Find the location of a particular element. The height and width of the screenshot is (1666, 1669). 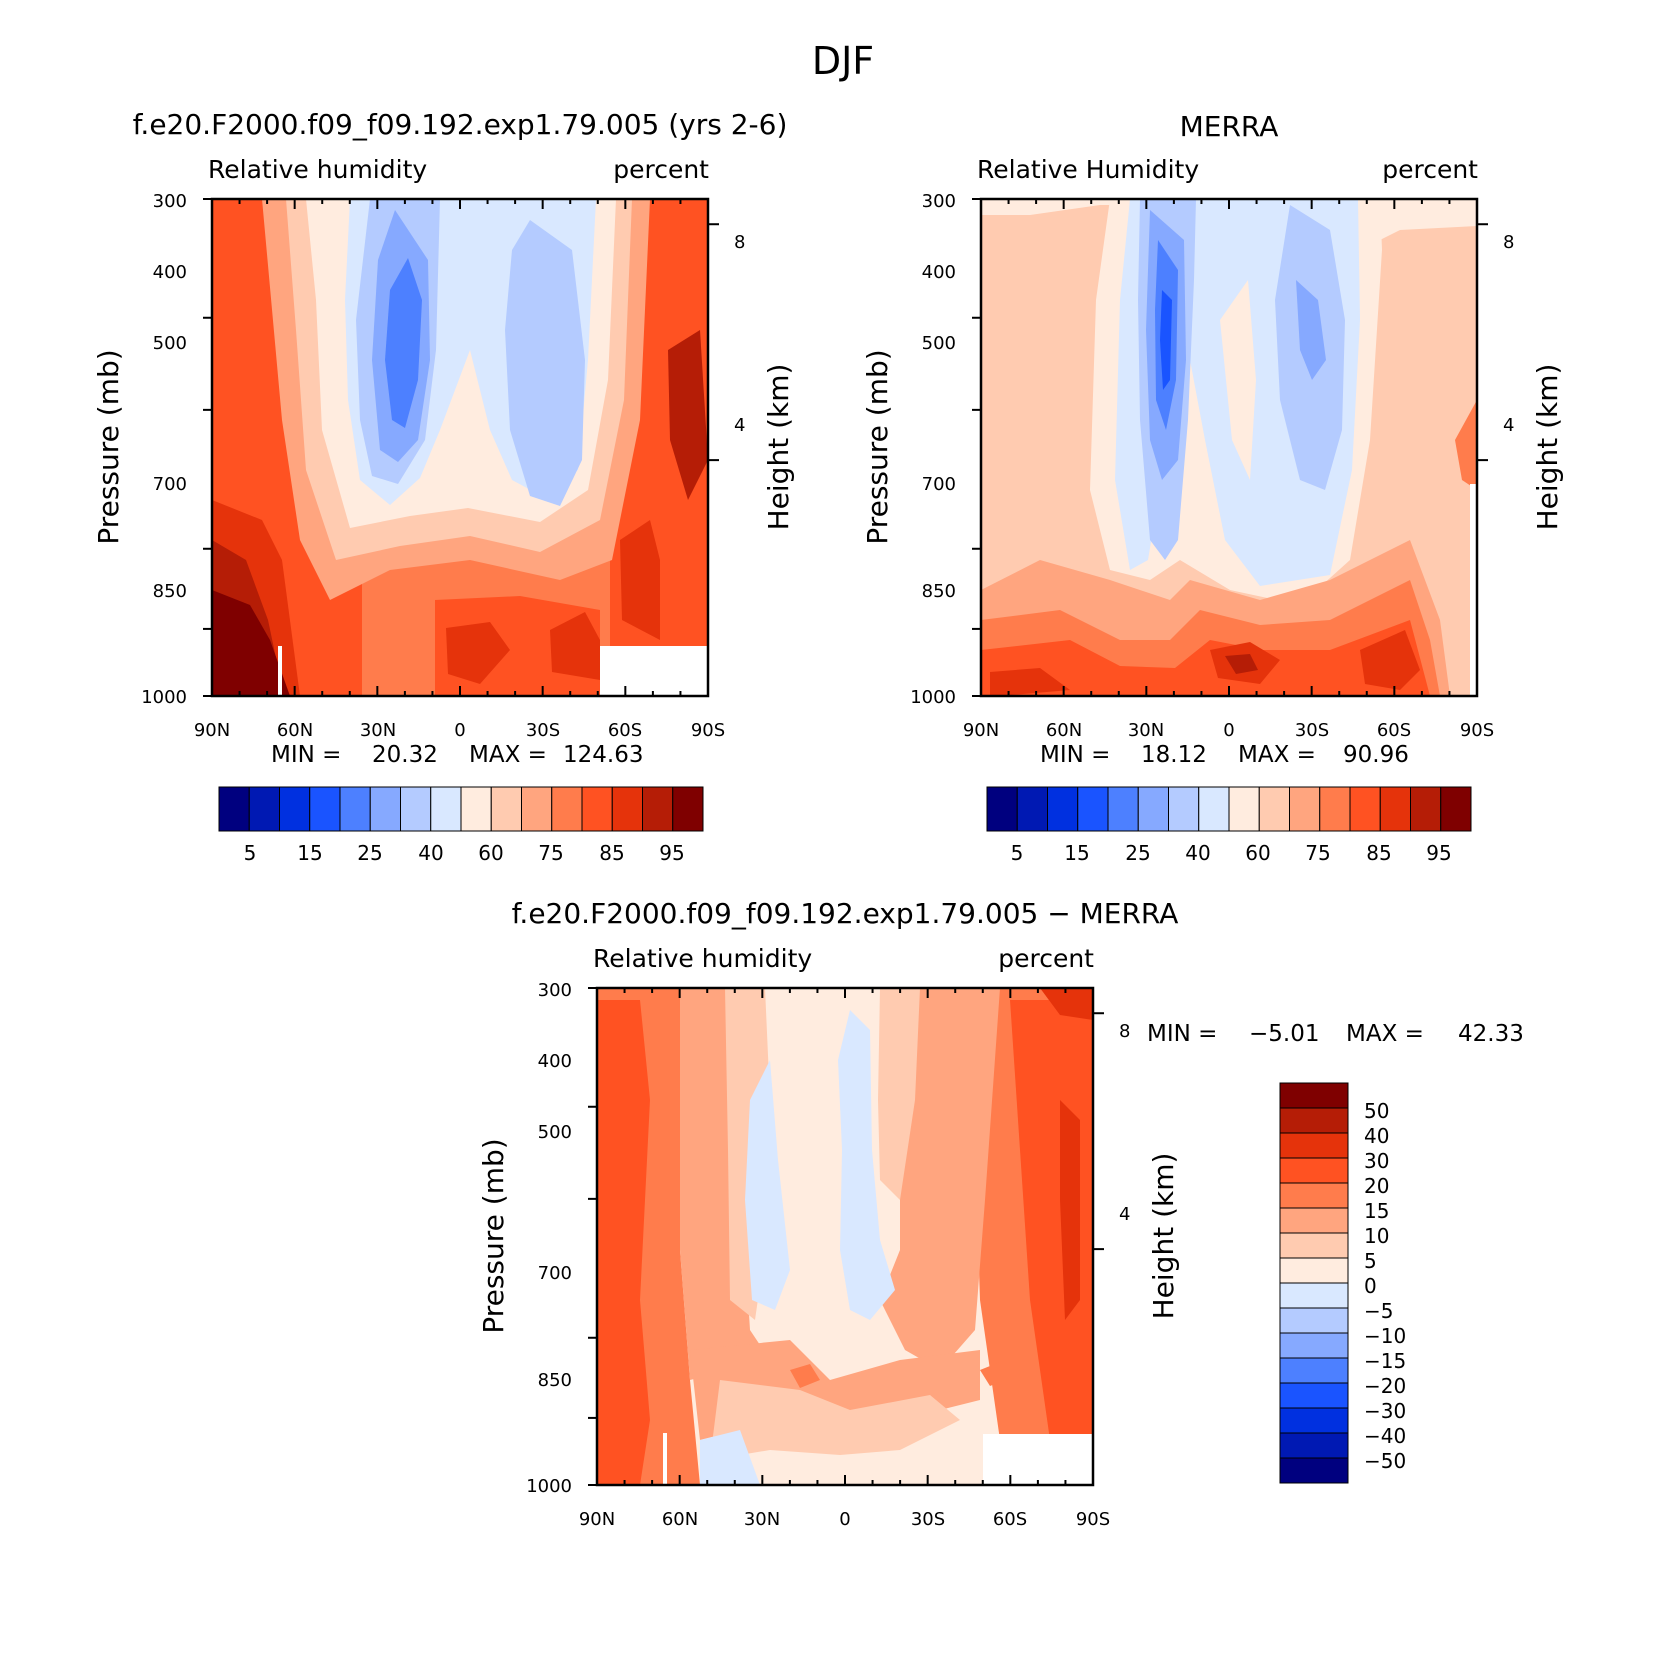

colorbar-label: 50 is located at coordinates (1376, 1111).